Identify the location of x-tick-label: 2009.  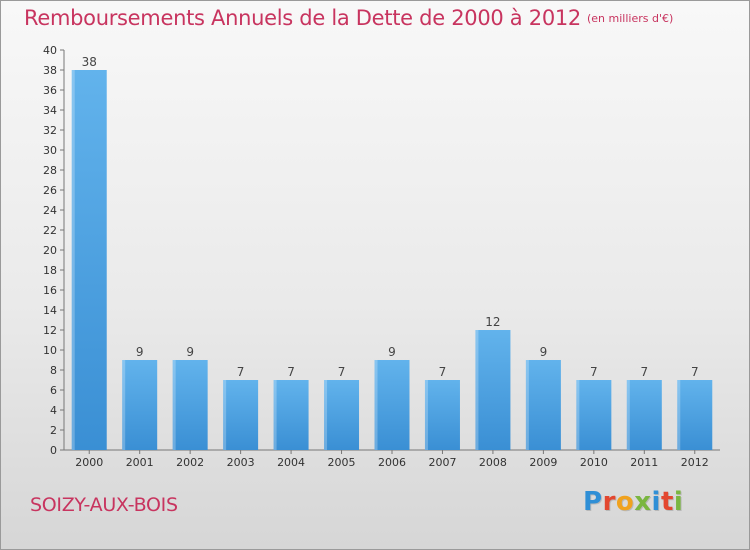
(543, 462).